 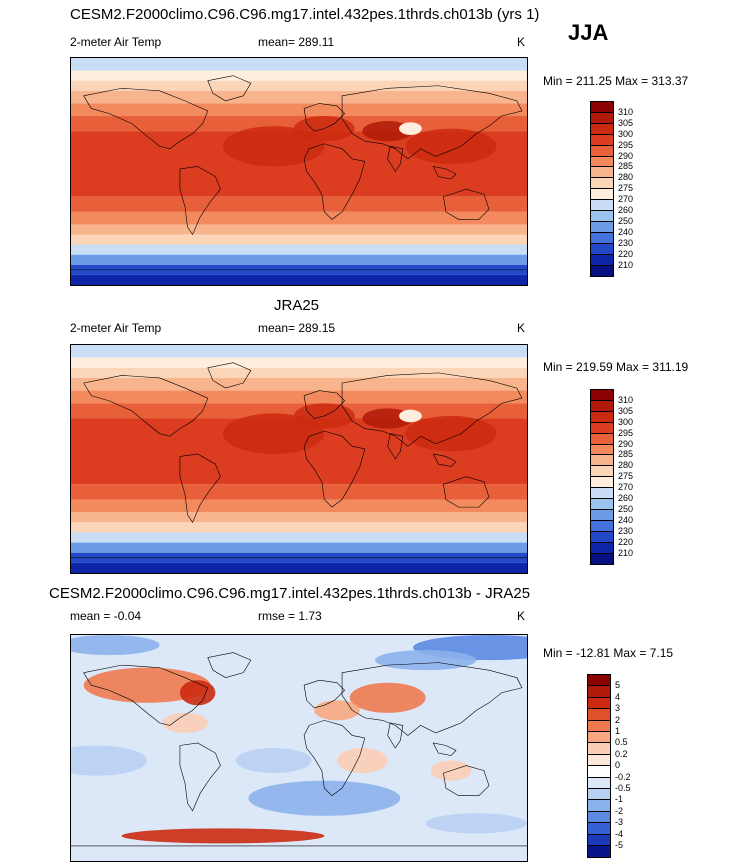 What do you see at coordinates (623, 788) in the screenshot?
I see `colorbar-label: -0.5` at bounding box center [623, 788].